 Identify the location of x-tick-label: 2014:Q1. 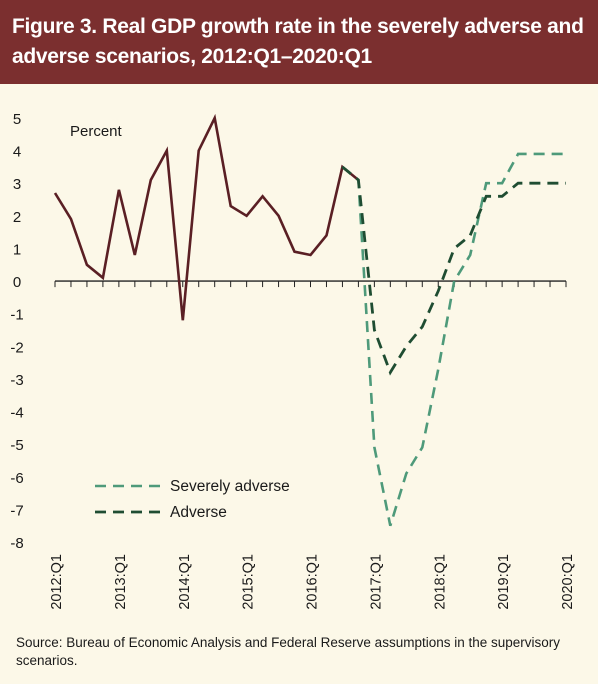
(185, 582).